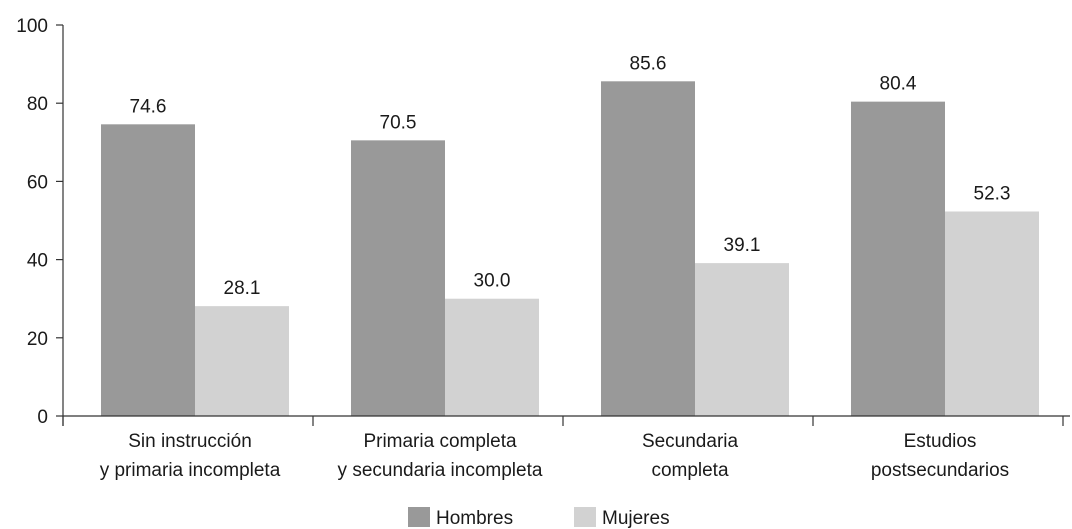 The width and height of the screenshot is (1072, 529). Describe the element at coordinates (148, 106) in the screenshot. I see `data-label: 74.6` at that location.